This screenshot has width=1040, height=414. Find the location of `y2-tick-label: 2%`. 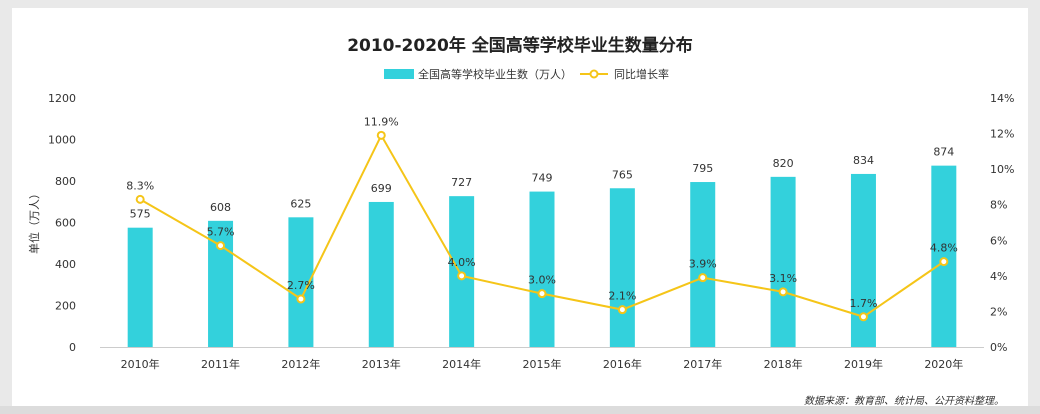

y2-tick-label: 2% is located at coordinates (998, 311).